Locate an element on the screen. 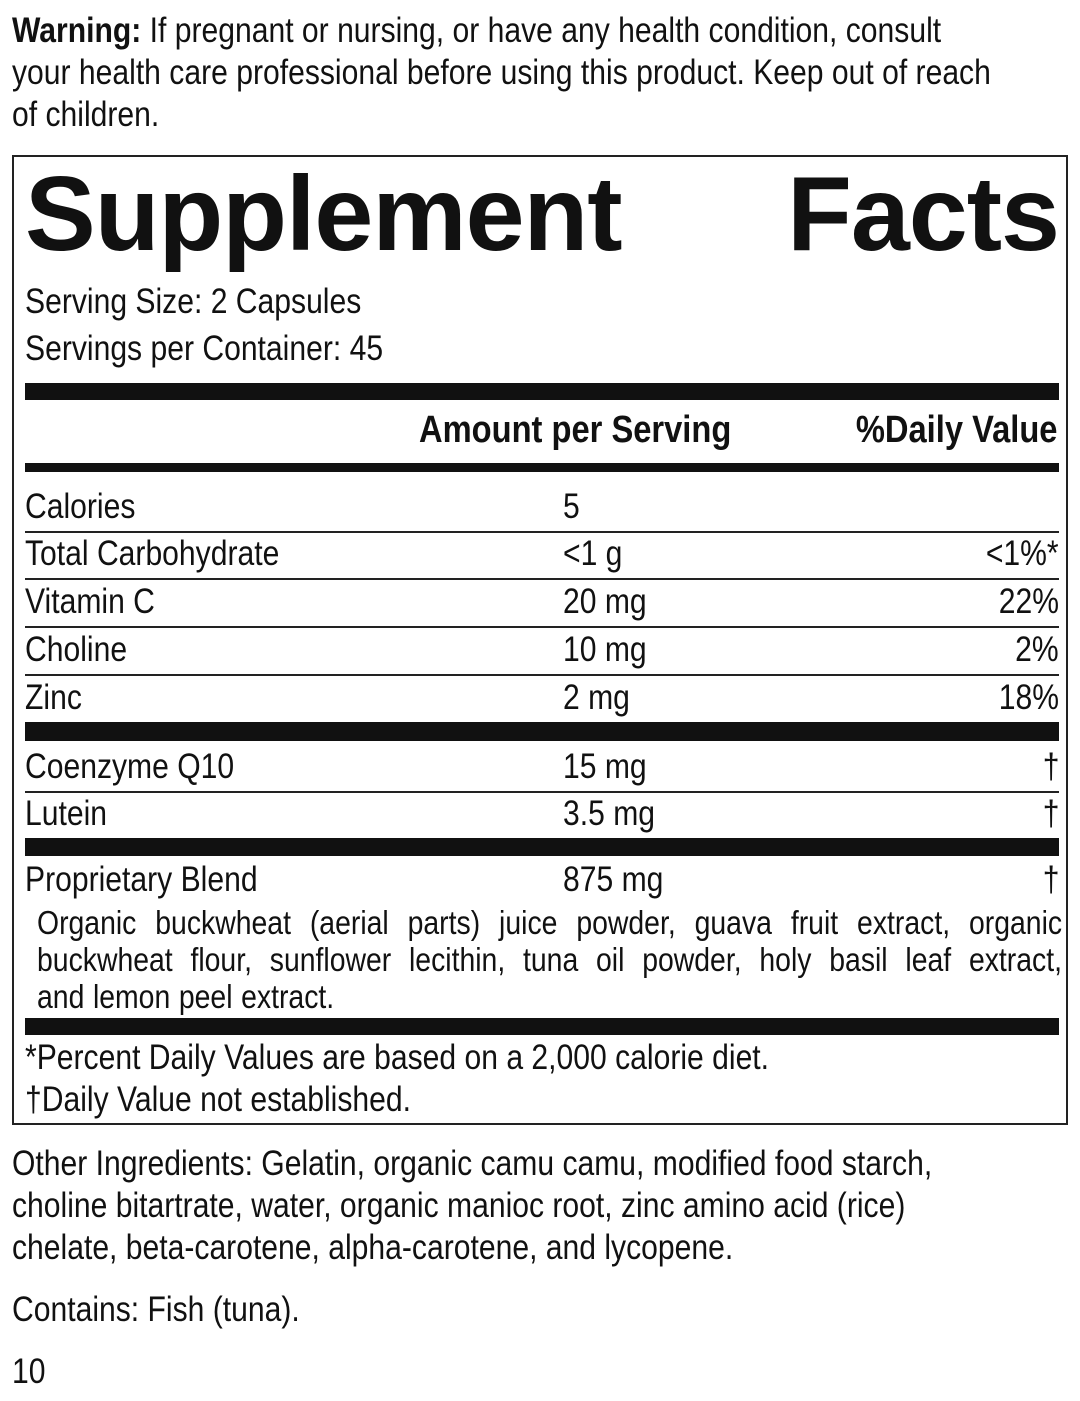  nutrient-row: Lutein 3.5 mg † is located at coordinates (542, 814).